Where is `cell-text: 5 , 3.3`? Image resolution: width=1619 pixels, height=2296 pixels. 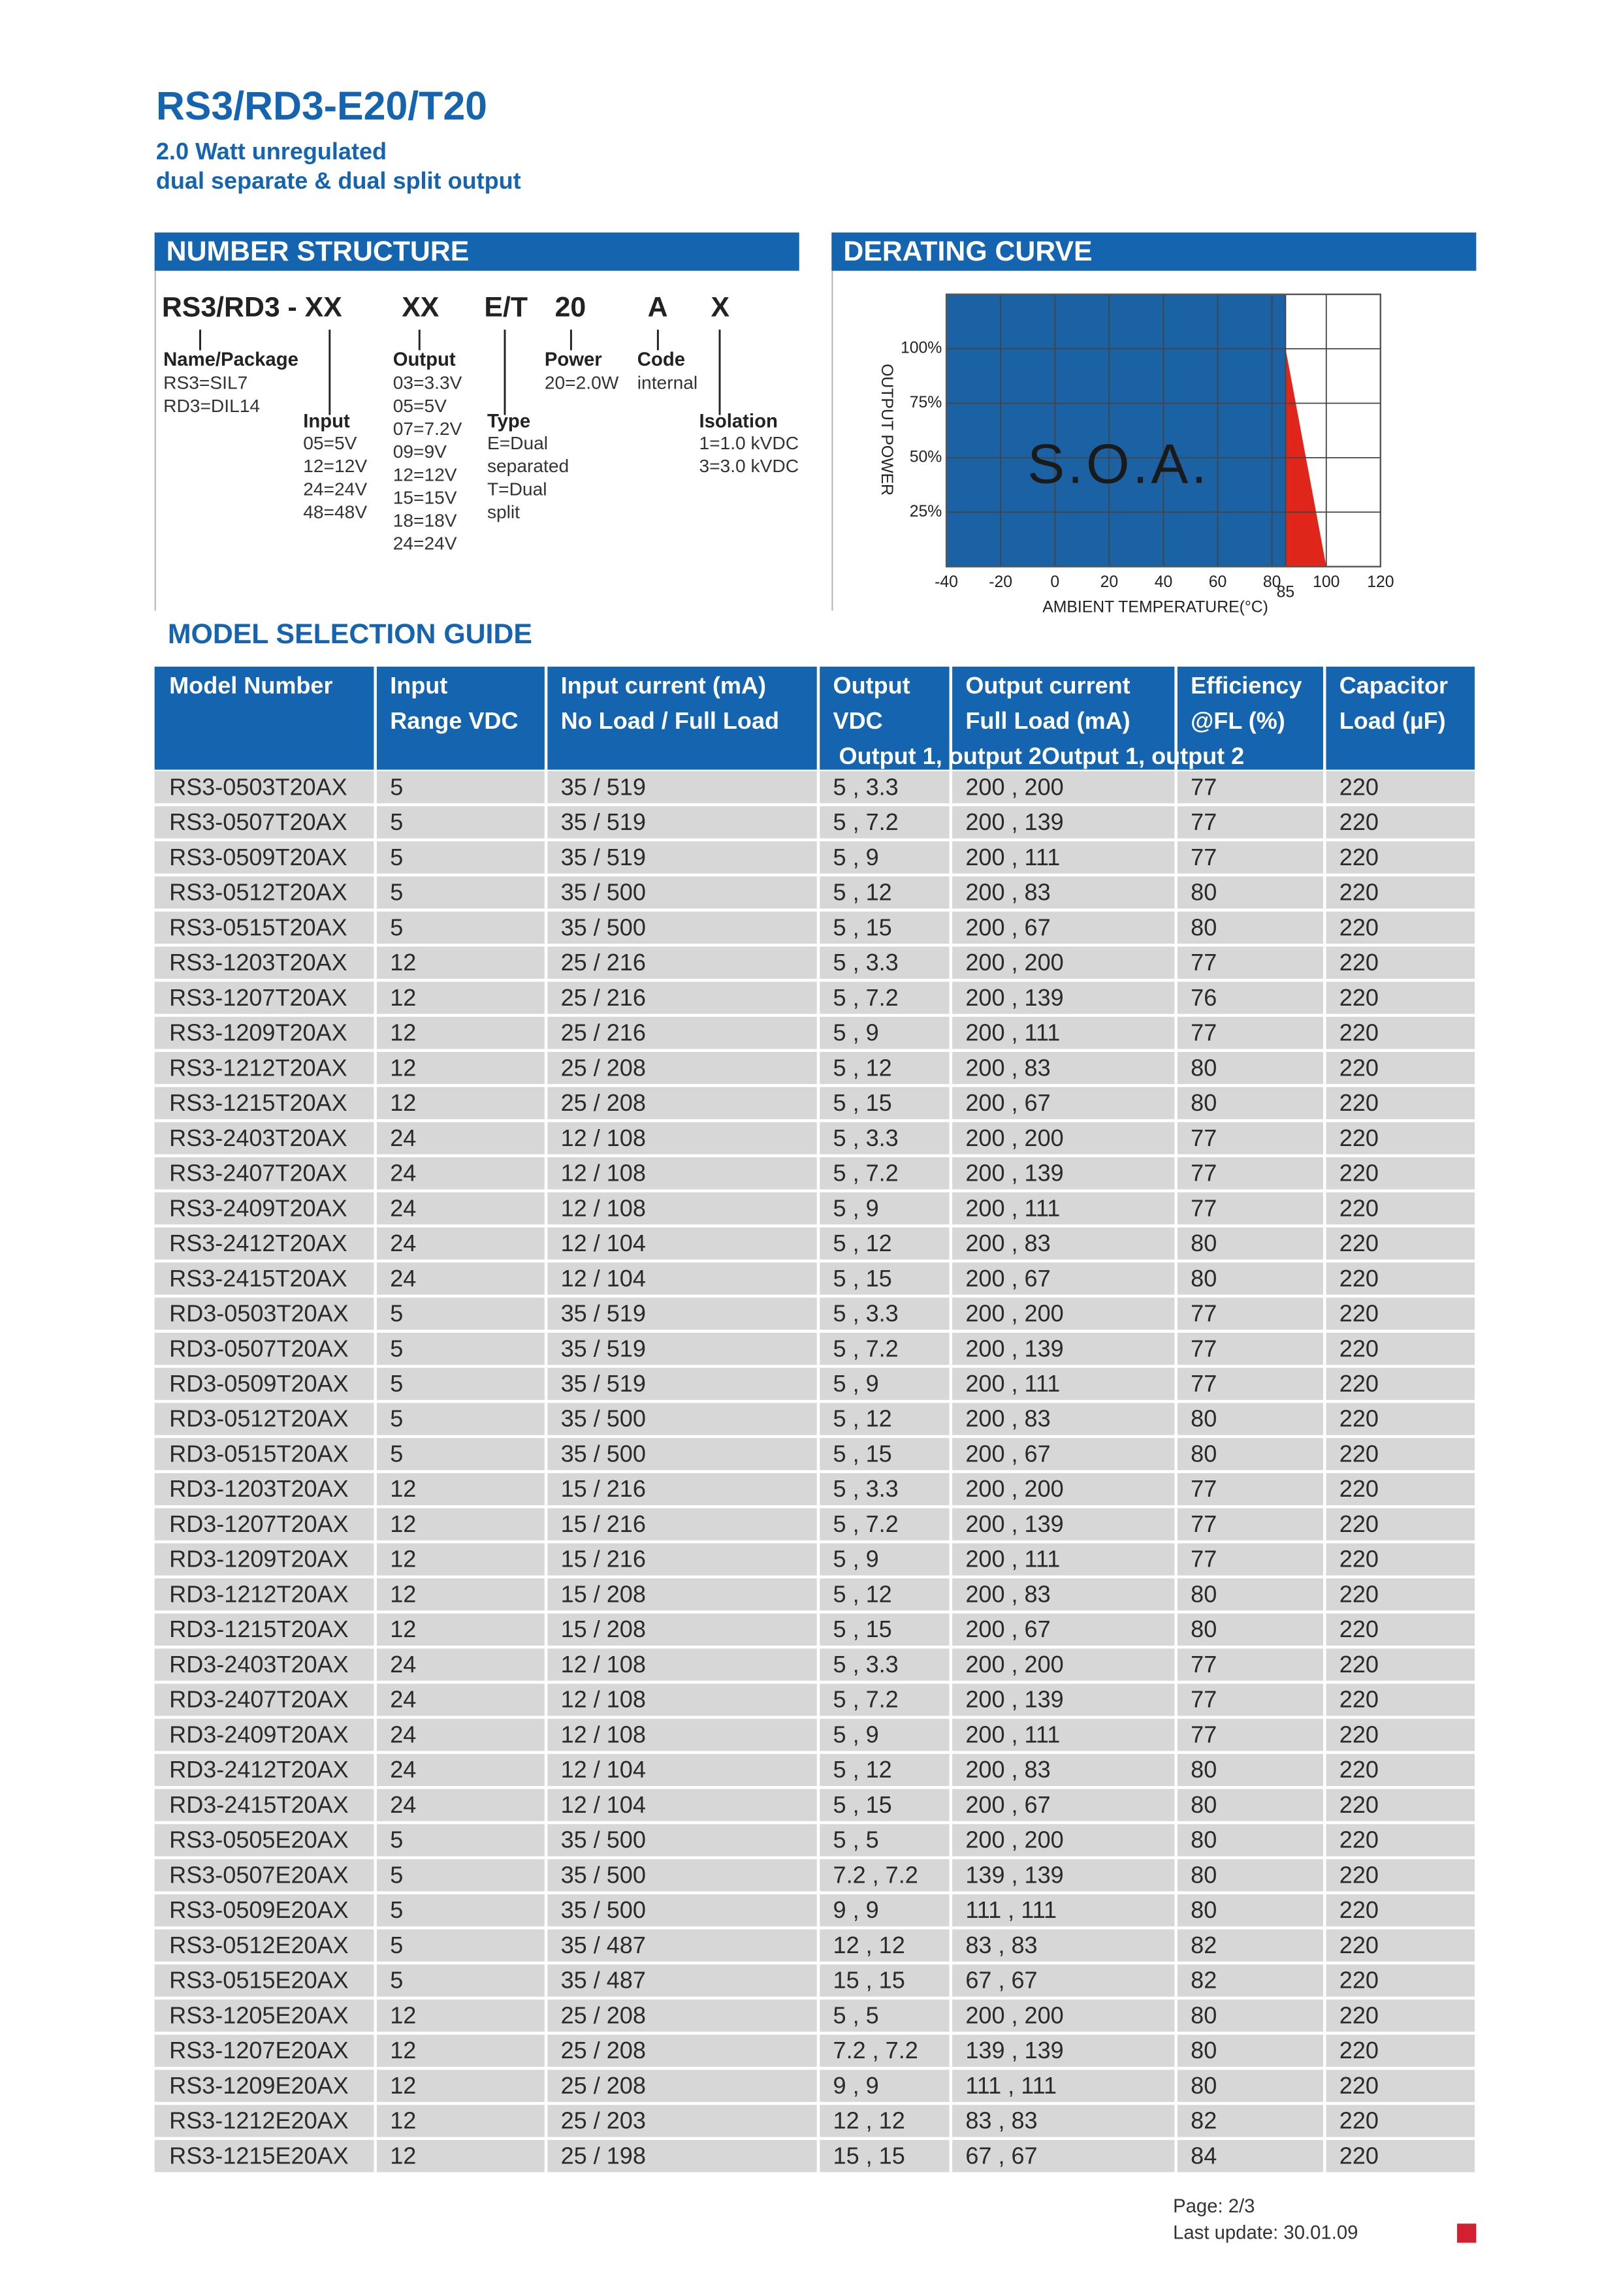 cell-text: 5 , 3.3 is located at coordinates (866, 1137).